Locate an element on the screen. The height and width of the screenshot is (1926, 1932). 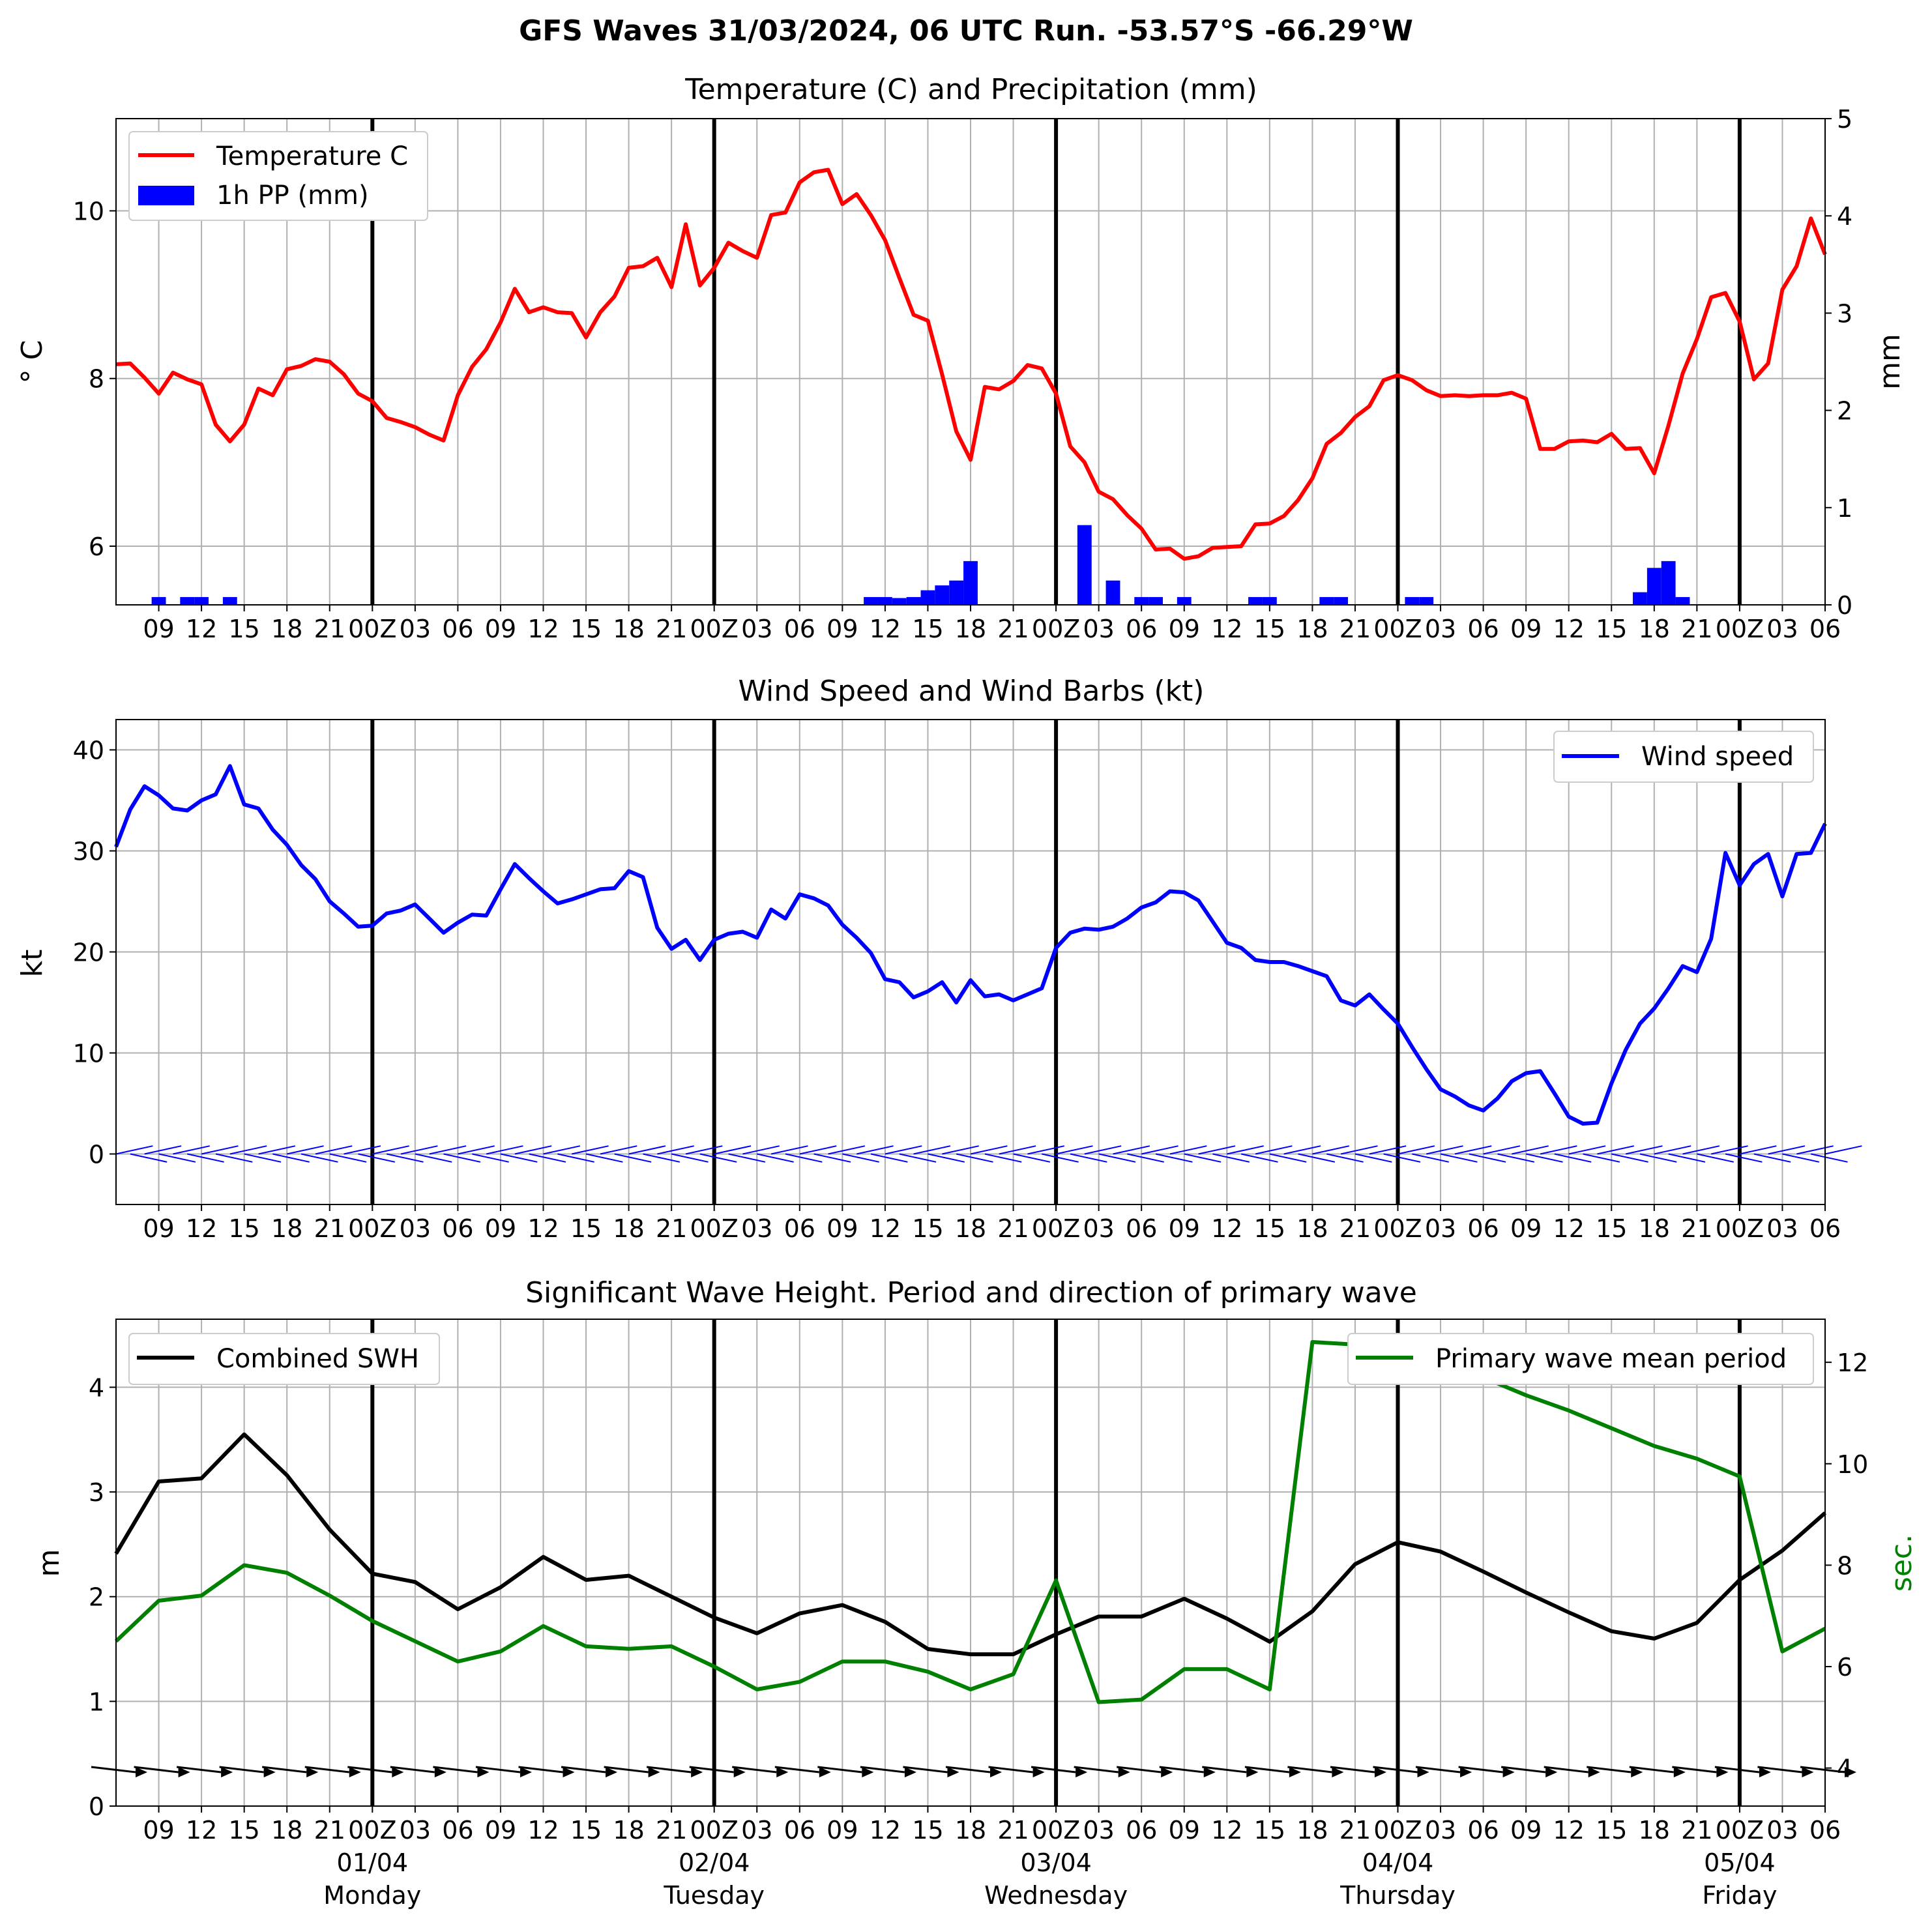
temperature-legend: Temperature C 1h PP (mm) is located at coordinates (278, 176).